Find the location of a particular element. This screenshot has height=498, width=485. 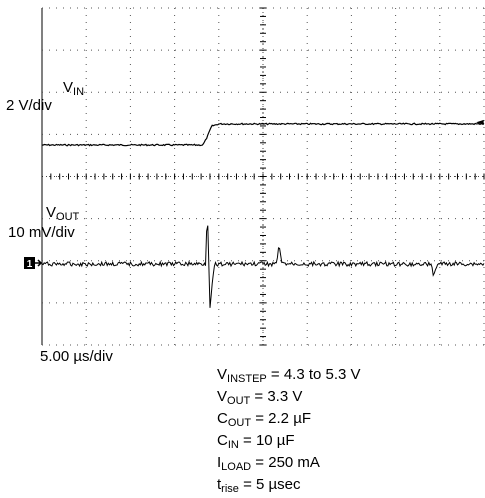

test-condition-row: trise = 5 µsec is located at coordinates (289, 487).